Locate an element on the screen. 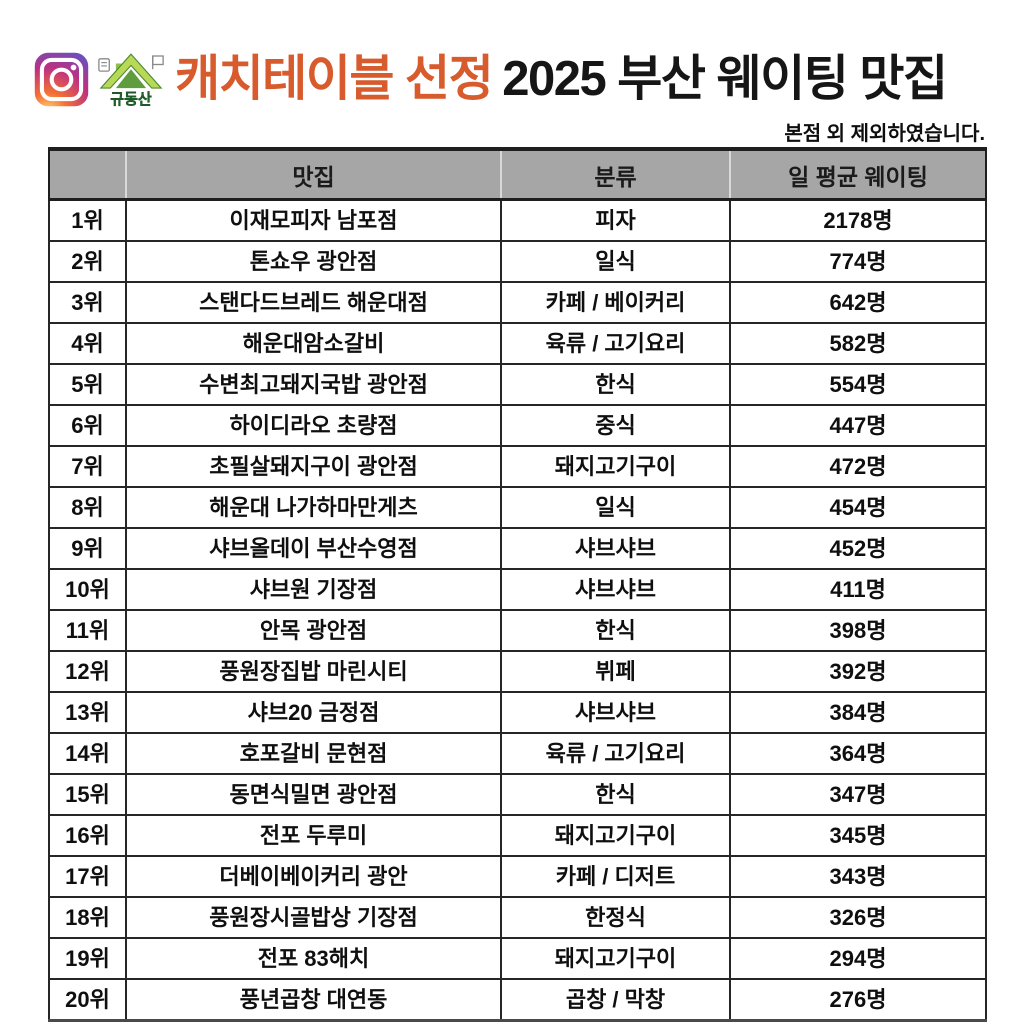  rank-cell: 17위 is located at coordinates (87, 876).